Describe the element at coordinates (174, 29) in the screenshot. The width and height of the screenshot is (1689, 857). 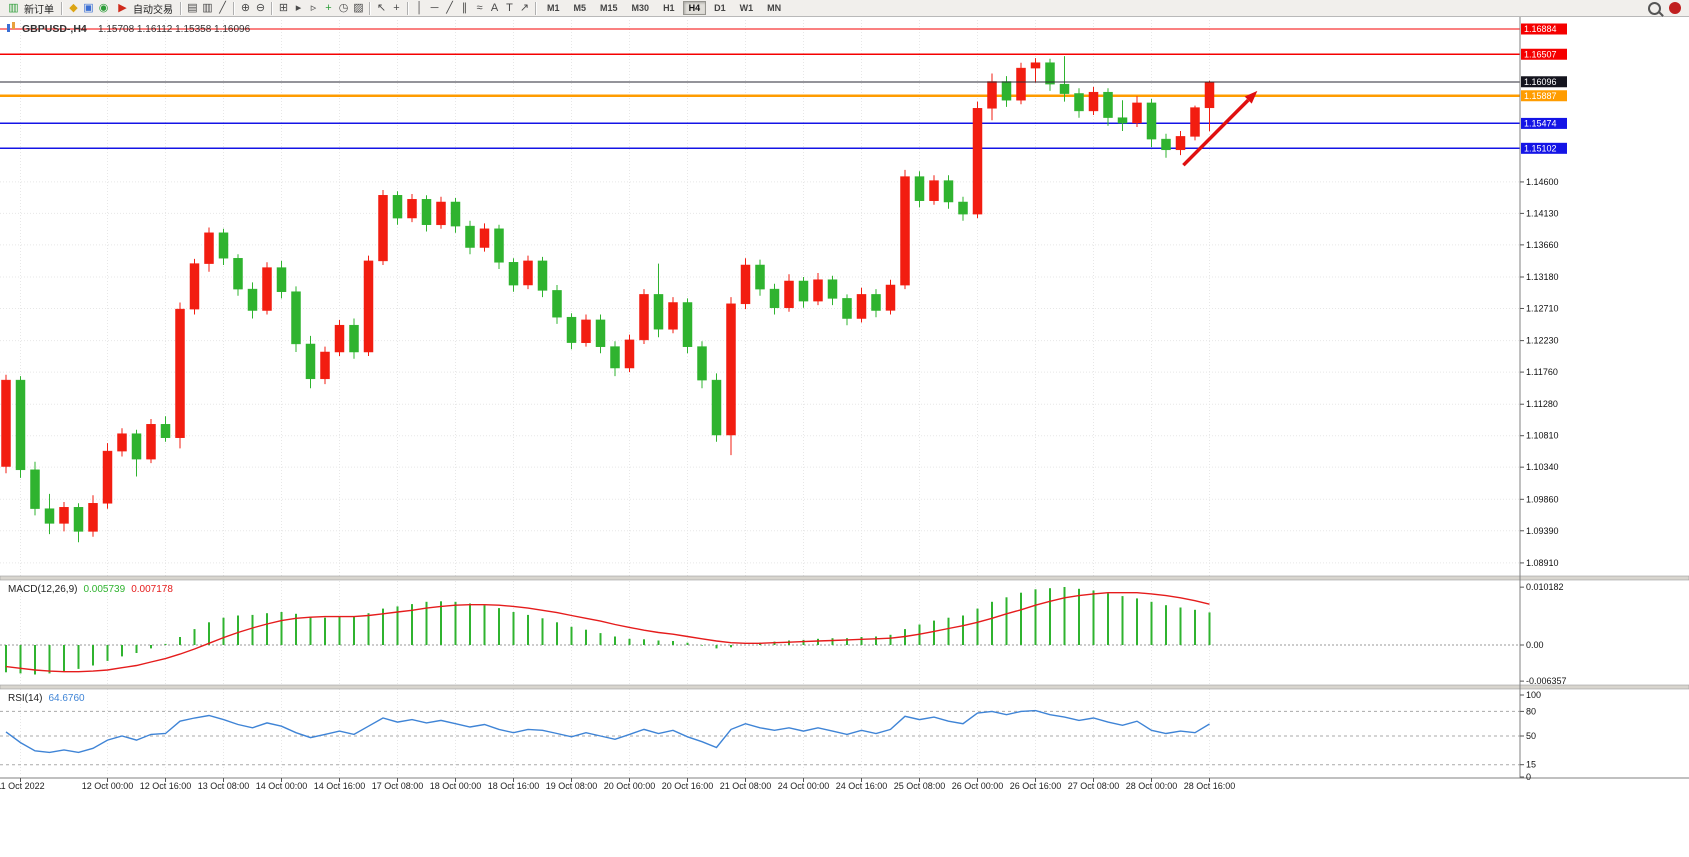
I see `chart-ohlc-values: 1.15708 1.16112 1.15358 1.16096` at that location.